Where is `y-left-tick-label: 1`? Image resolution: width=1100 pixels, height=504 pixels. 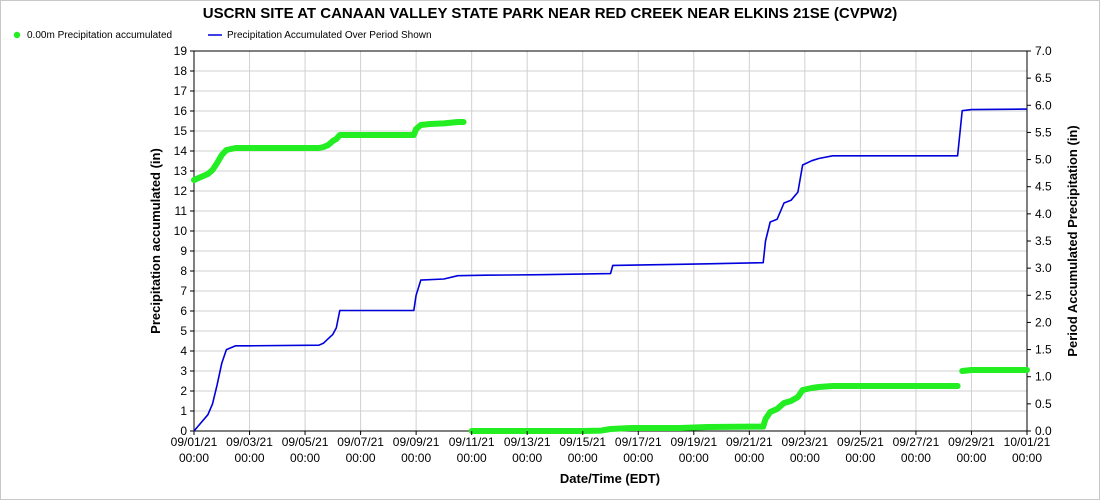 y-left-tick-label: 1 is located at coordinates (183, 411).